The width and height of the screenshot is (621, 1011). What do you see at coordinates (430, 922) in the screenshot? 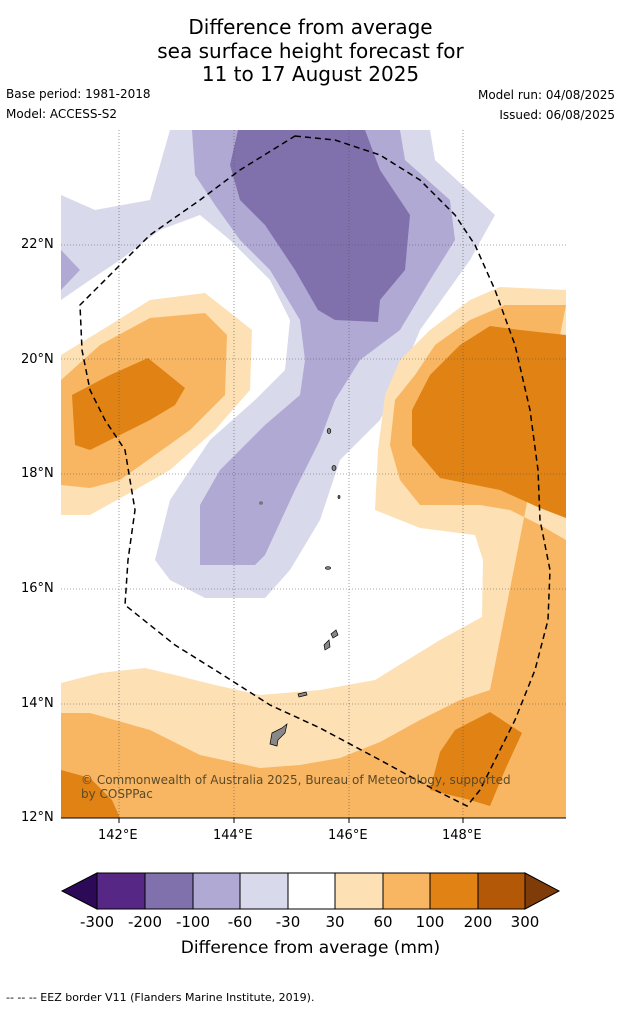
I see `colorbar-tick: 100` at bounding box center [430, 922].